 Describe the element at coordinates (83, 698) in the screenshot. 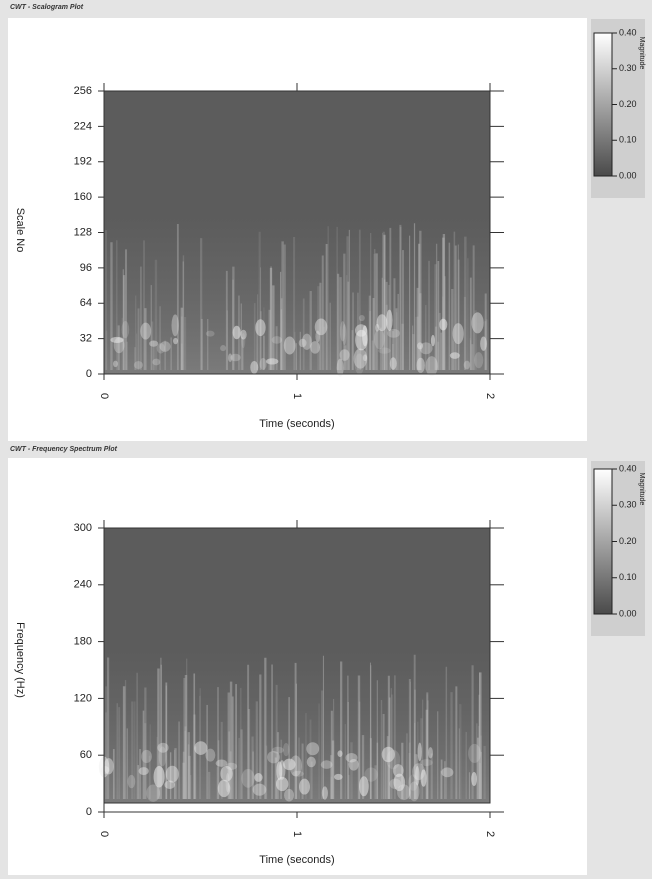

I see `y-tick-label: 120` at that location.